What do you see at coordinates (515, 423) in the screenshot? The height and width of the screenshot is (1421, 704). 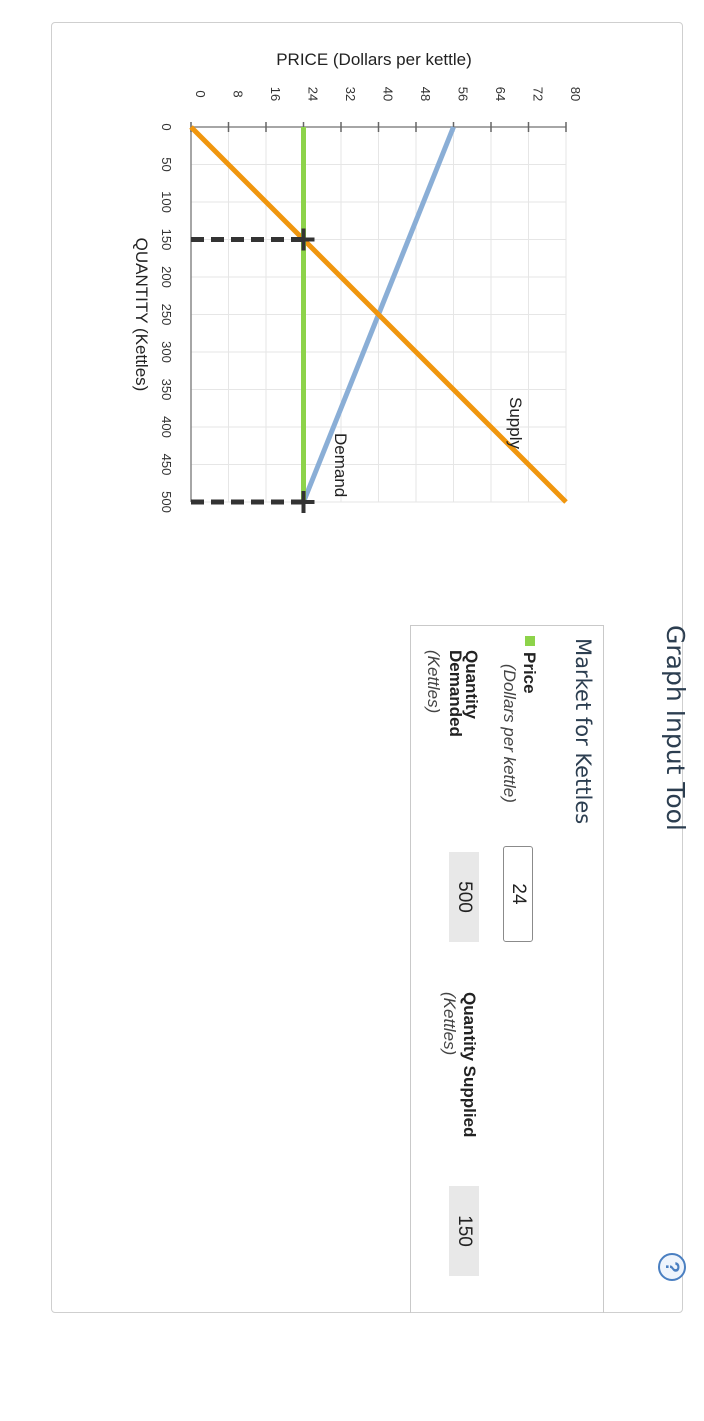 I see `supply-label: Supply` at bounding box center [515, 423].